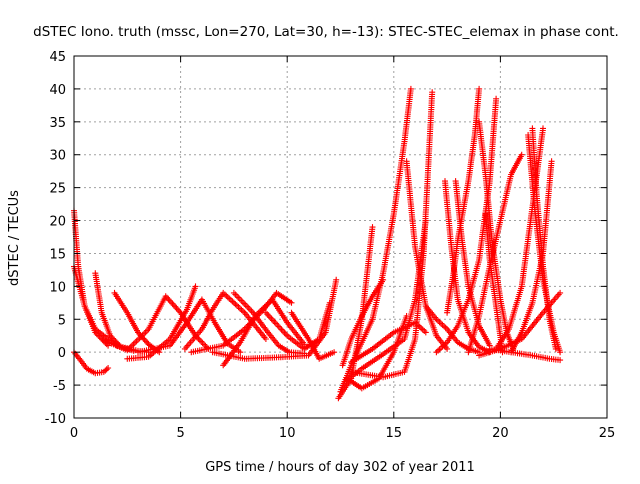 This screenshot has width=640, height=484. I want to click on x-tick-label: 0, so click(74, 433).